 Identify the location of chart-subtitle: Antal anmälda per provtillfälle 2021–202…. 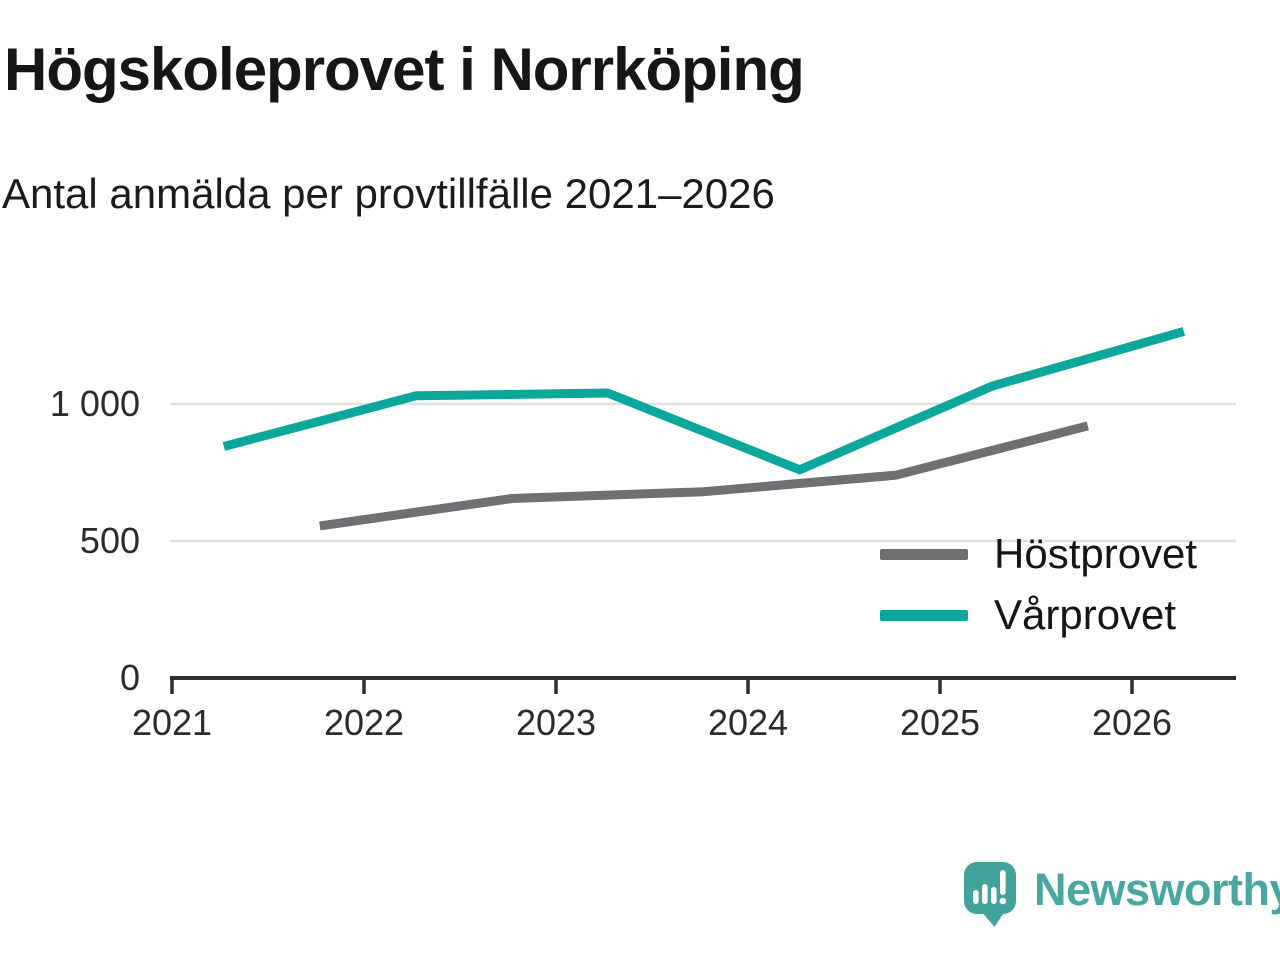
(388, 193).